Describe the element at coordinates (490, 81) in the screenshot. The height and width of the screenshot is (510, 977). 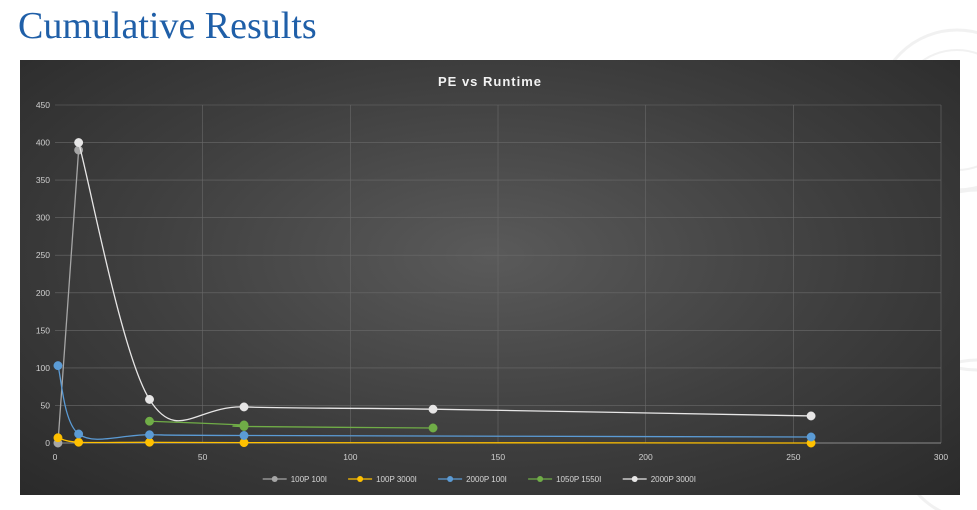
I see `chart-title: PE vs Runtime` at that location.